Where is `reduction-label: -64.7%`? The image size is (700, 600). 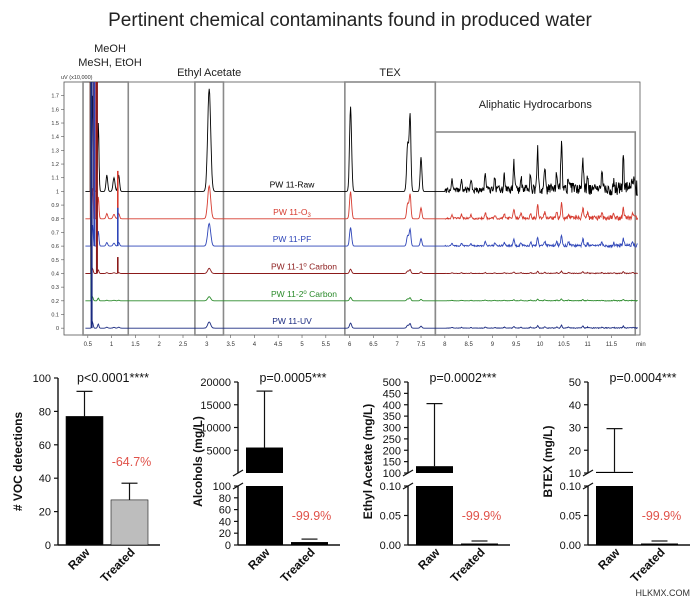
reduction-label: -64.7% is located at coordinates (132, 462).